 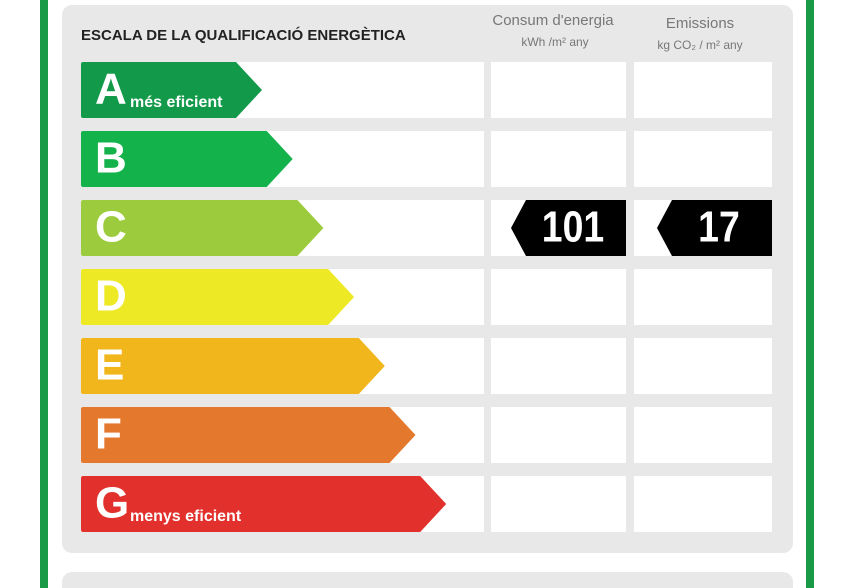 What do you see at coordinates (573, 227) in the screenshot?
I see `rating-value: 101` at bounding box center [573, 227].